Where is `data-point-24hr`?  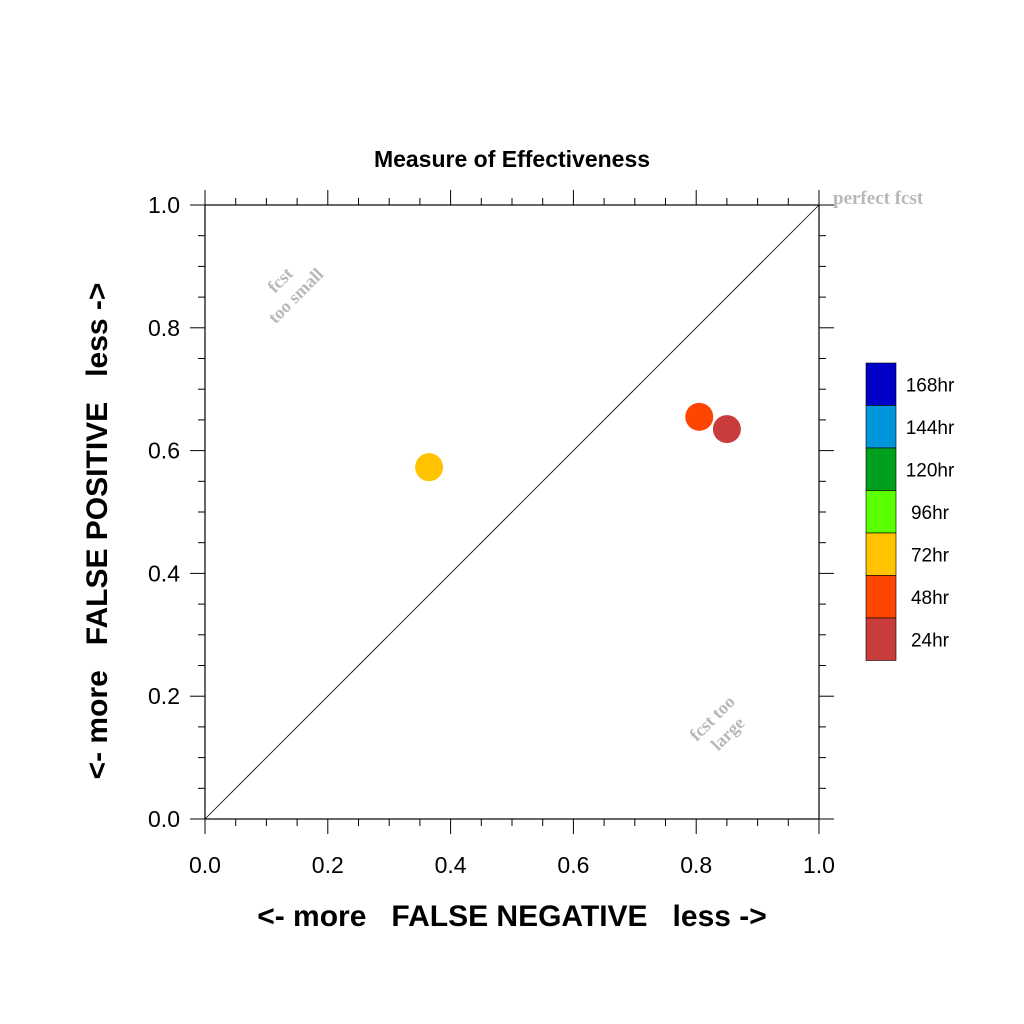 data-point-24hr is located at coordinates (726, 429).